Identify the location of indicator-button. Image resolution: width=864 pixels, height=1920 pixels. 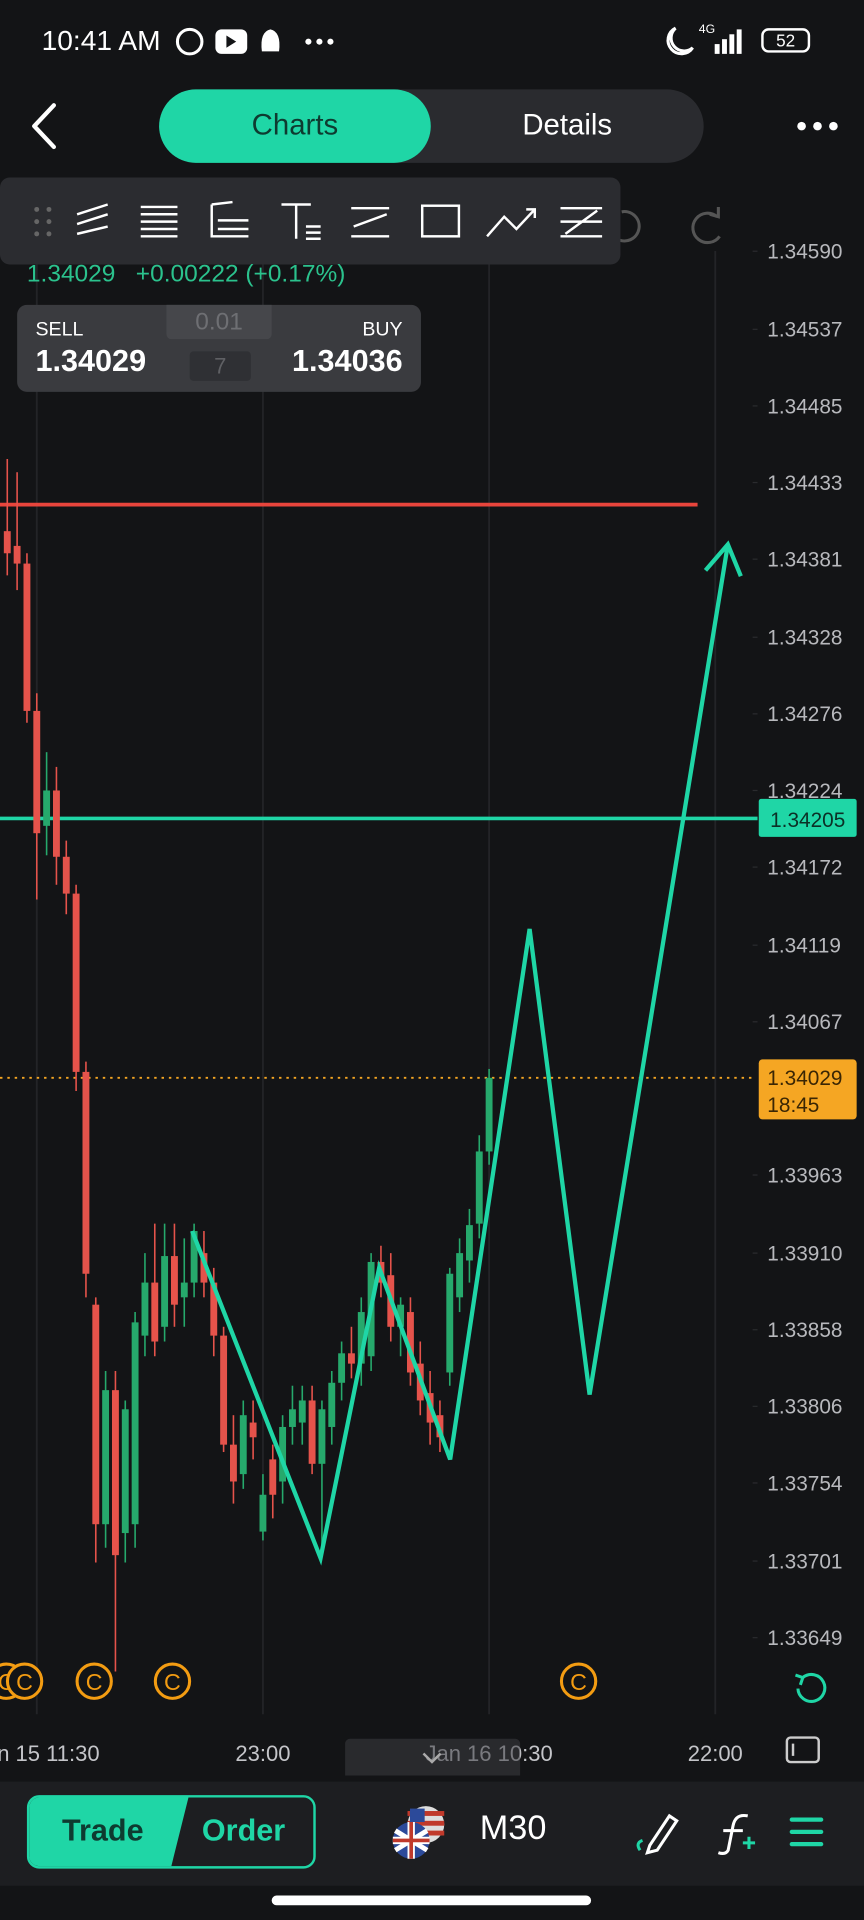
(736, 1834).